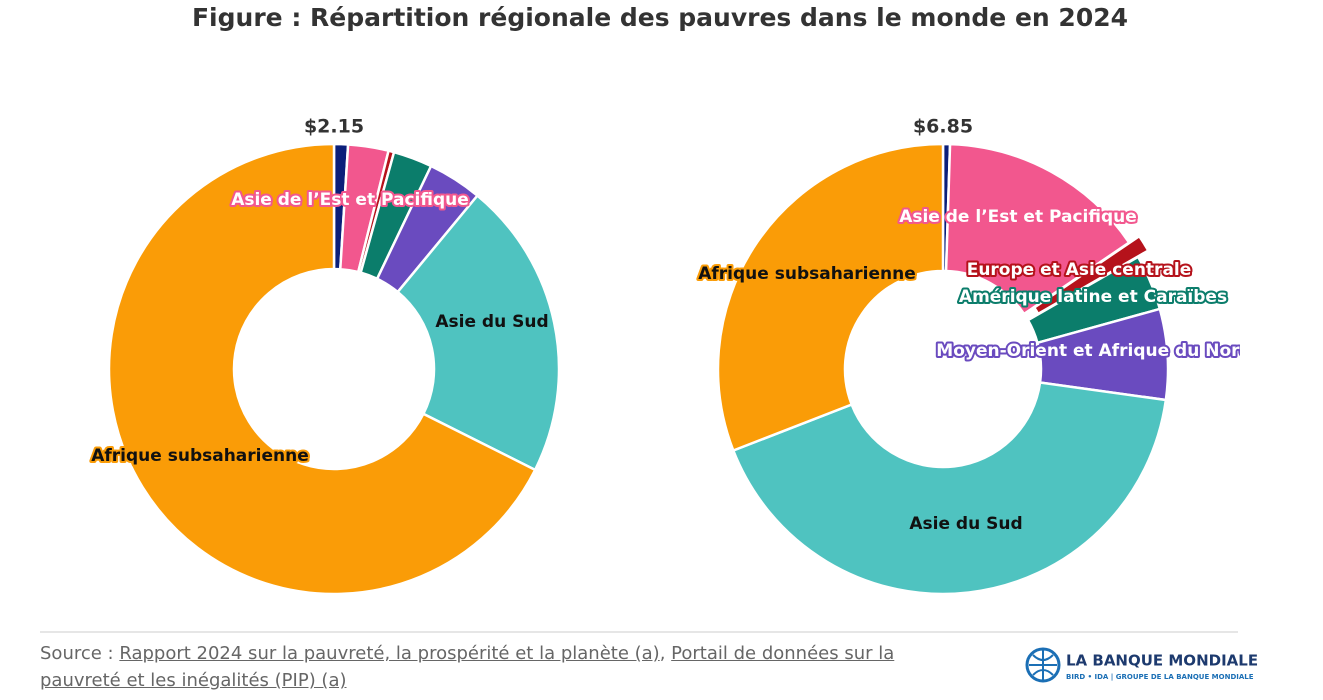 This screenshot has width=1323, height=700. What do you see at coordinates (77, 653) in the screenshot?
I see `source-prefix: Source :` at bounding box center [77, 653].